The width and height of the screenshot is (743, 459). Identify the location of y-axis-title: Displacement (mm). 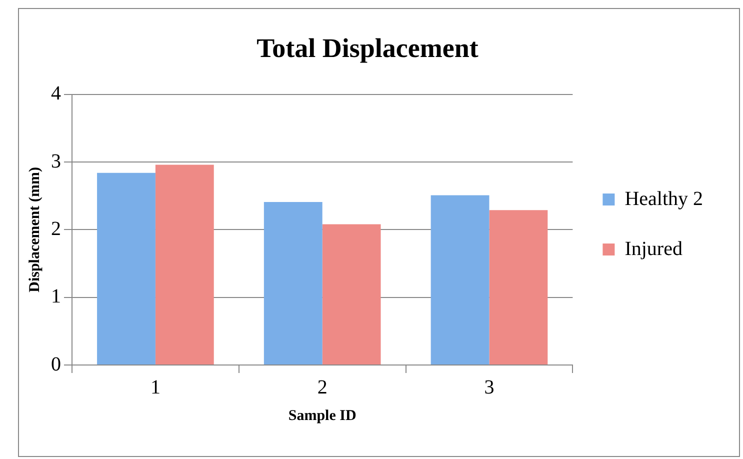
(34, 229).